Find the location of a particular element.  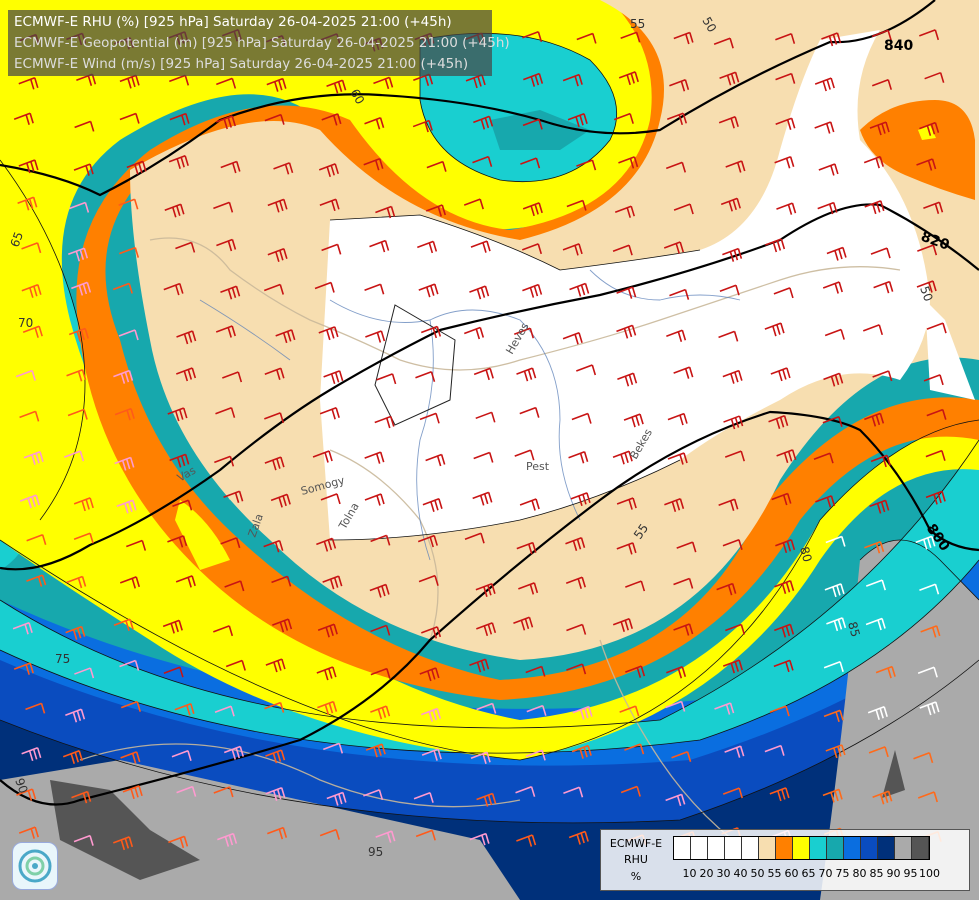

legend-tick: 90 is located at coordinates (893, 873).